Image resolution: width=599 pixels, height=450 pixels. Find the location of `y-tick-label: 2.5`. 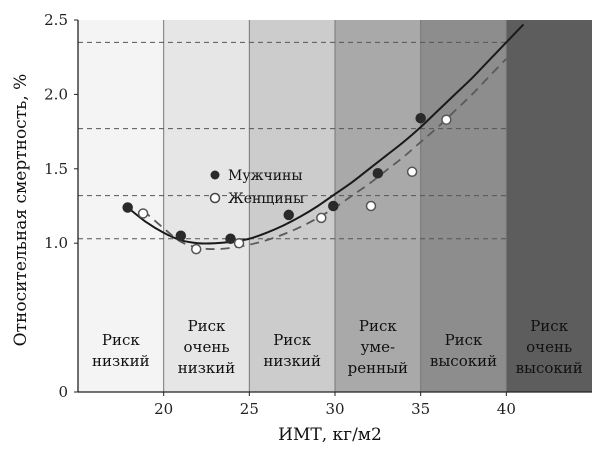

y-tick-label: 2.5 is located at coordinates (56, 20).